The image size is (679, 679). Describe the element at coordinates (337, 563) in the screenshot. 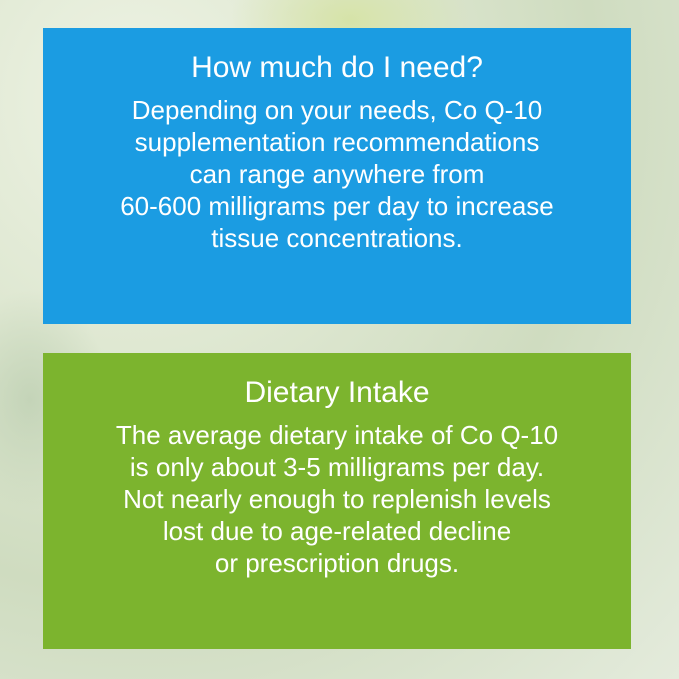

I see `text-line: or prescription drugs.` at that location.